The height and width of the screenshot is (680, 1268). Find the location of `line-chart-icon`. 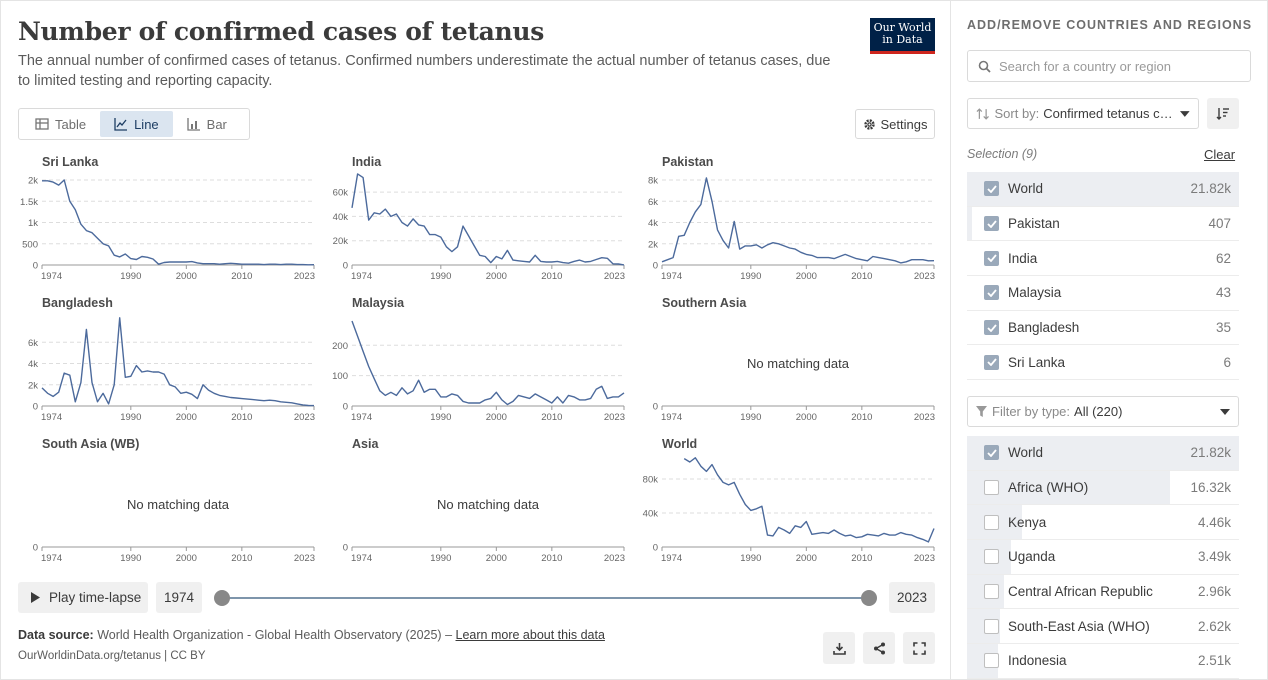

line-chart-icon is located at coordinates (121, 124).